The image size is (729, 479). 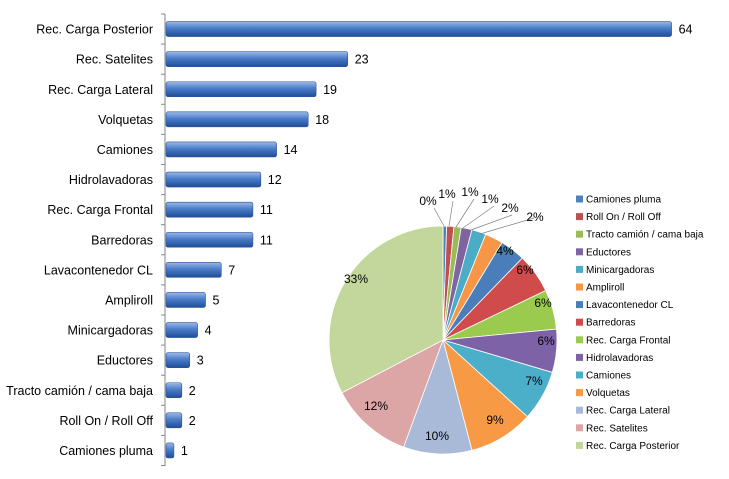 I want to click on bar-value-label: 14, so click(x=291, y=150).